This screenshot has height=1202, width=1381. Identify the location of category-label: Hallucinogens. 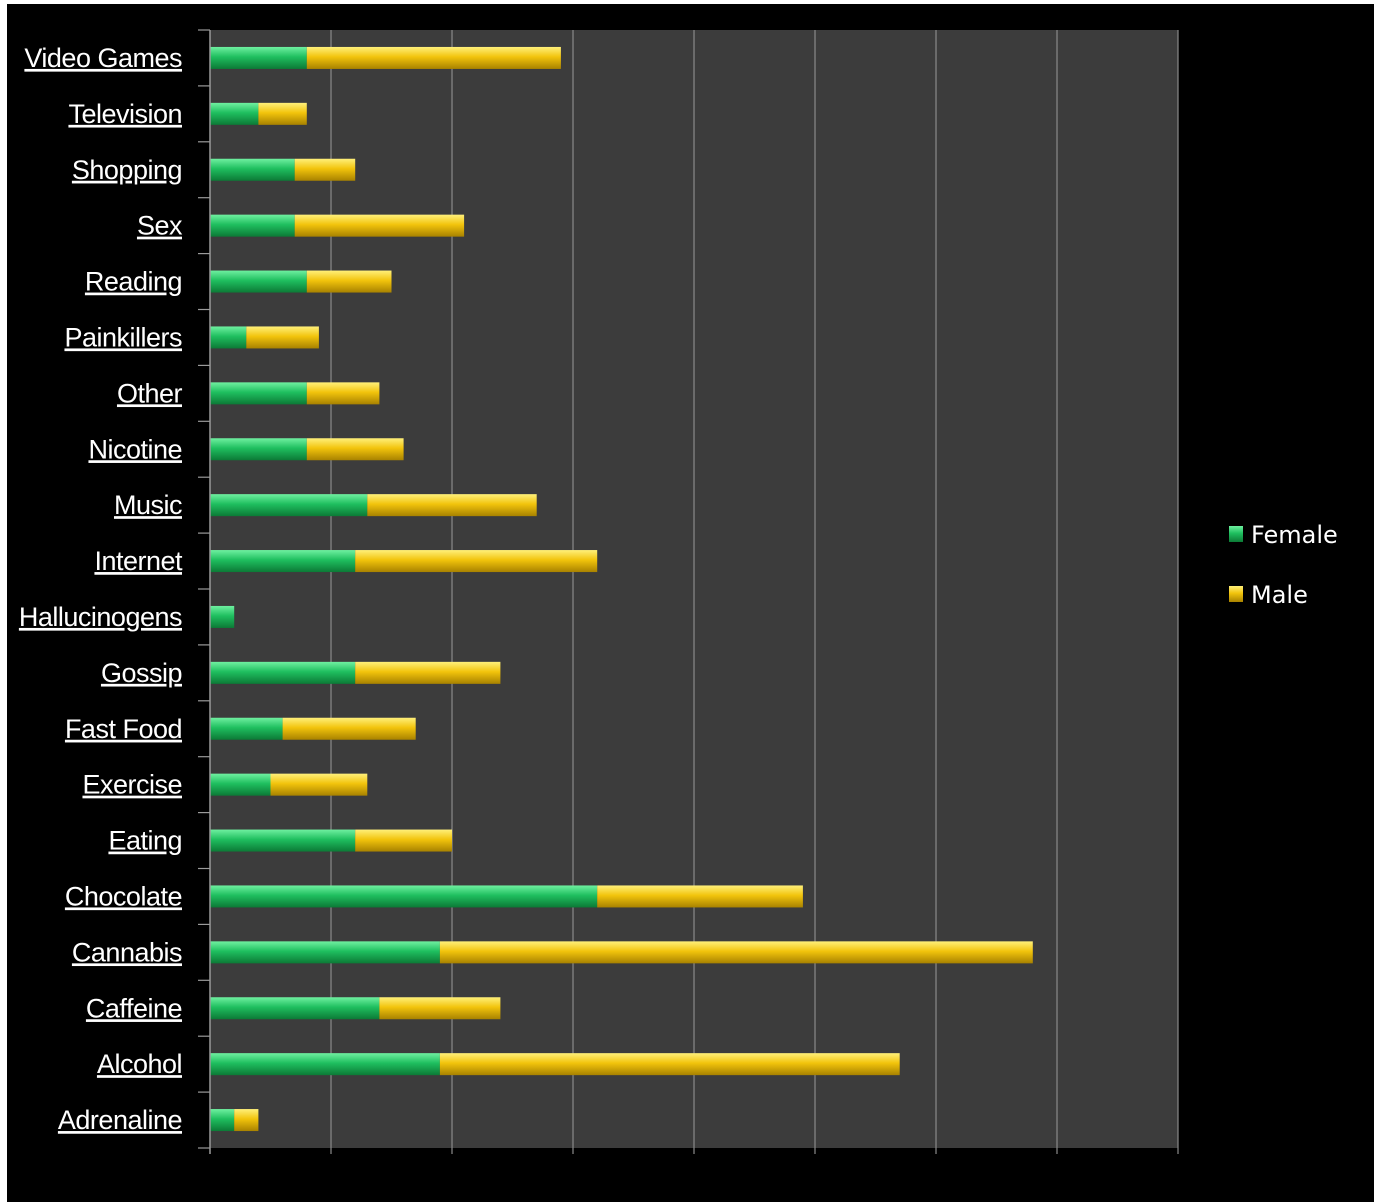
(100, 617).